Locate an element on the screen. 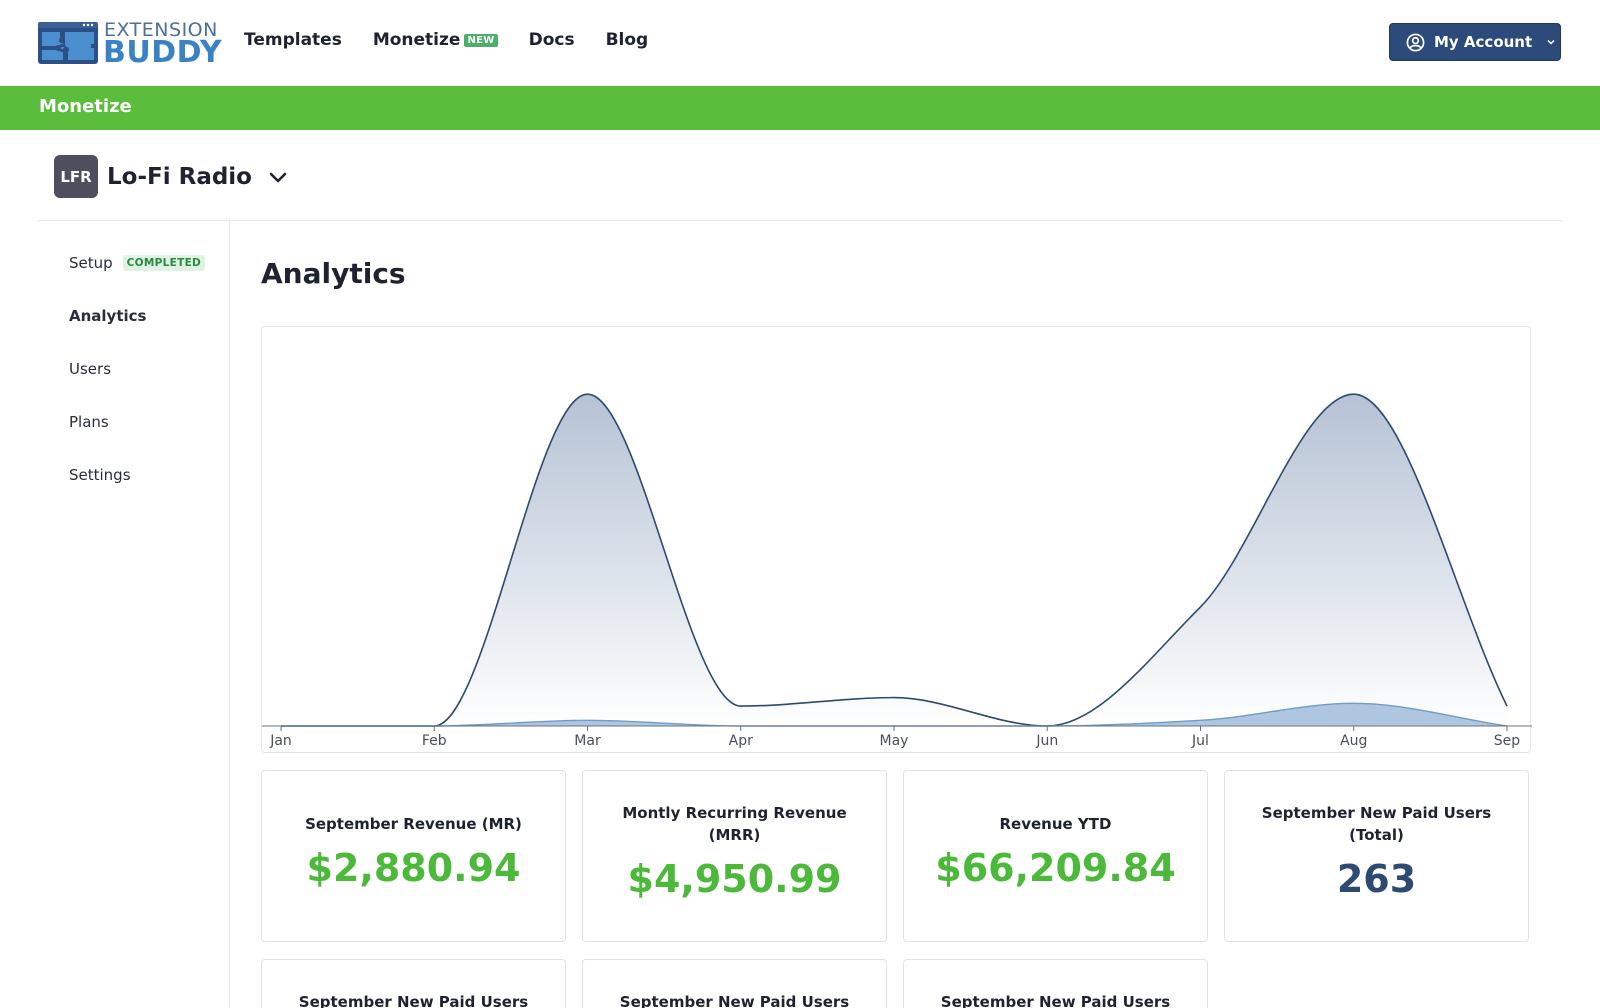 The image size is (1600, 1008). x-tick-label: Jan is located at coordinates (280, 741).